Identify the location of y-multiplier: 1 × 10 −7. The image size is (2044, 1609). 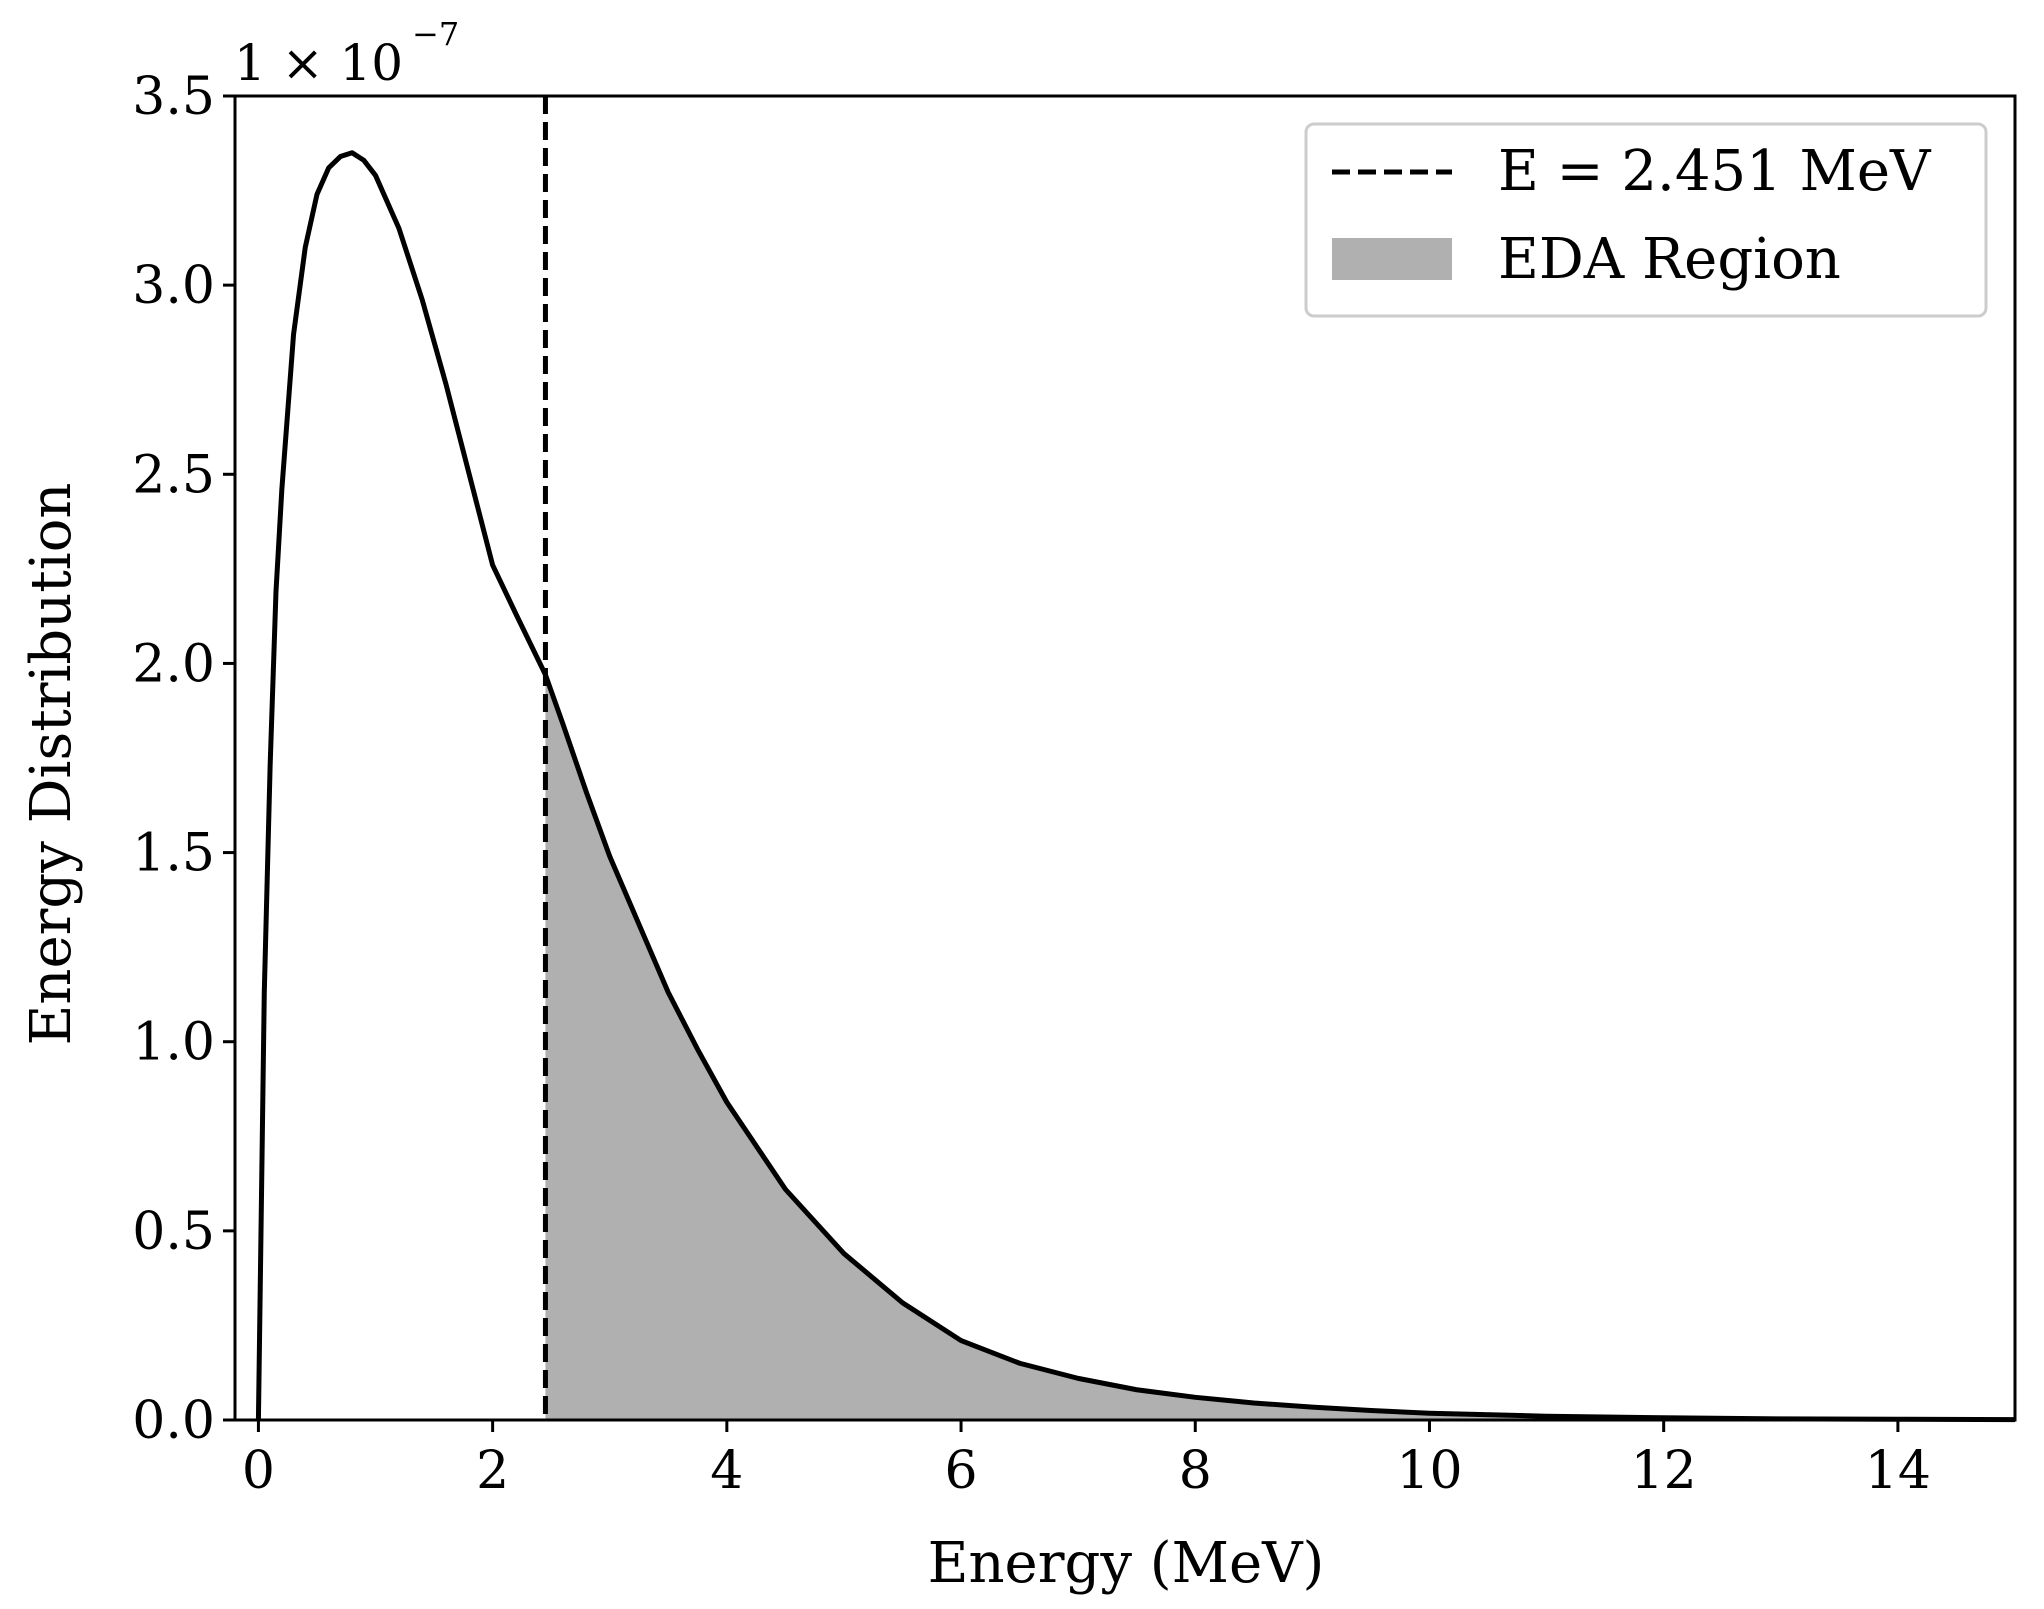
(346, 53).